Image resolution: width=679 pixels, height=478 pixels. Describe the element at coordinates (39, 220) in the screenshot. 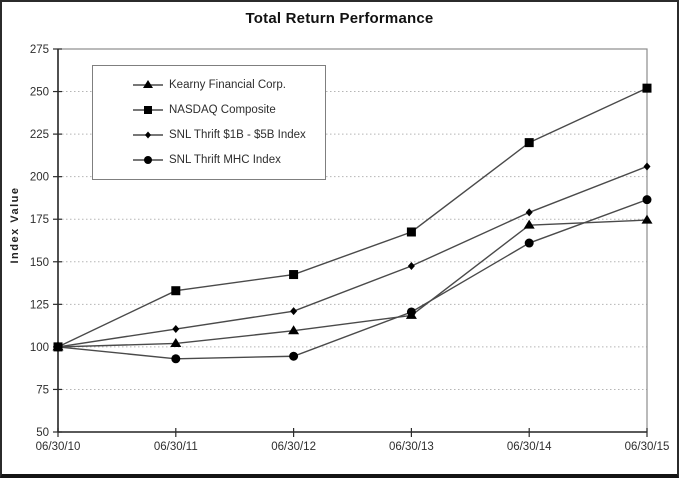

I see `y-tick-label: 175` at that location.